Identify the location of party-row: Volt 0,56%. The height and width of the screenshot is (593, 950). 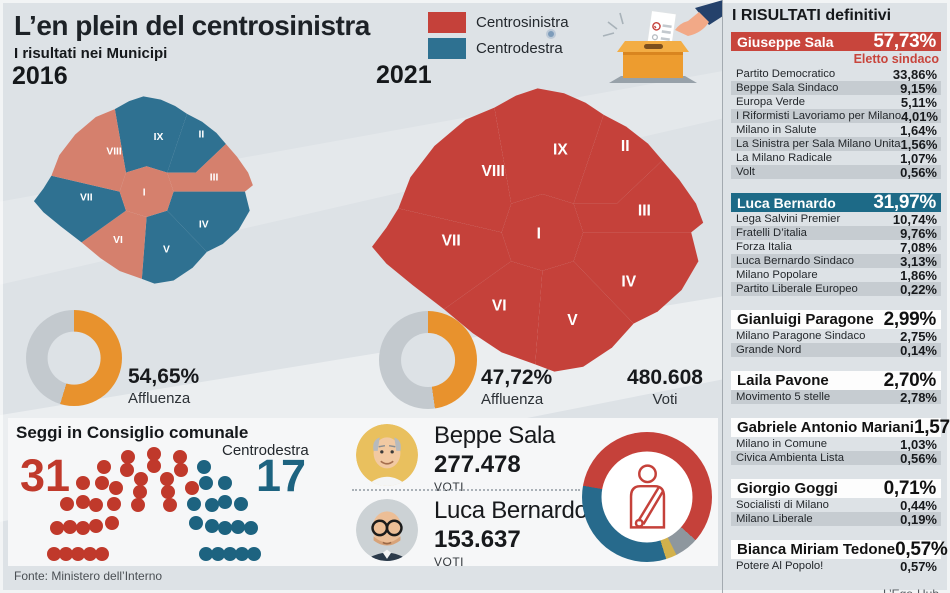
(836, 172).